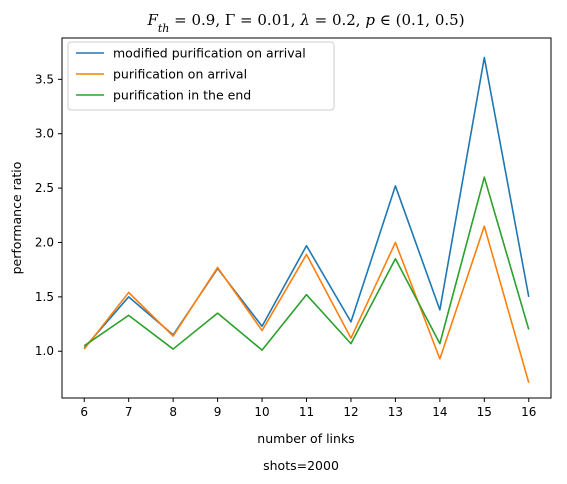  Describe the element at coordinates (180, 74) in the screenshot. I see `legend-label-2: purification on arrival` at that location.